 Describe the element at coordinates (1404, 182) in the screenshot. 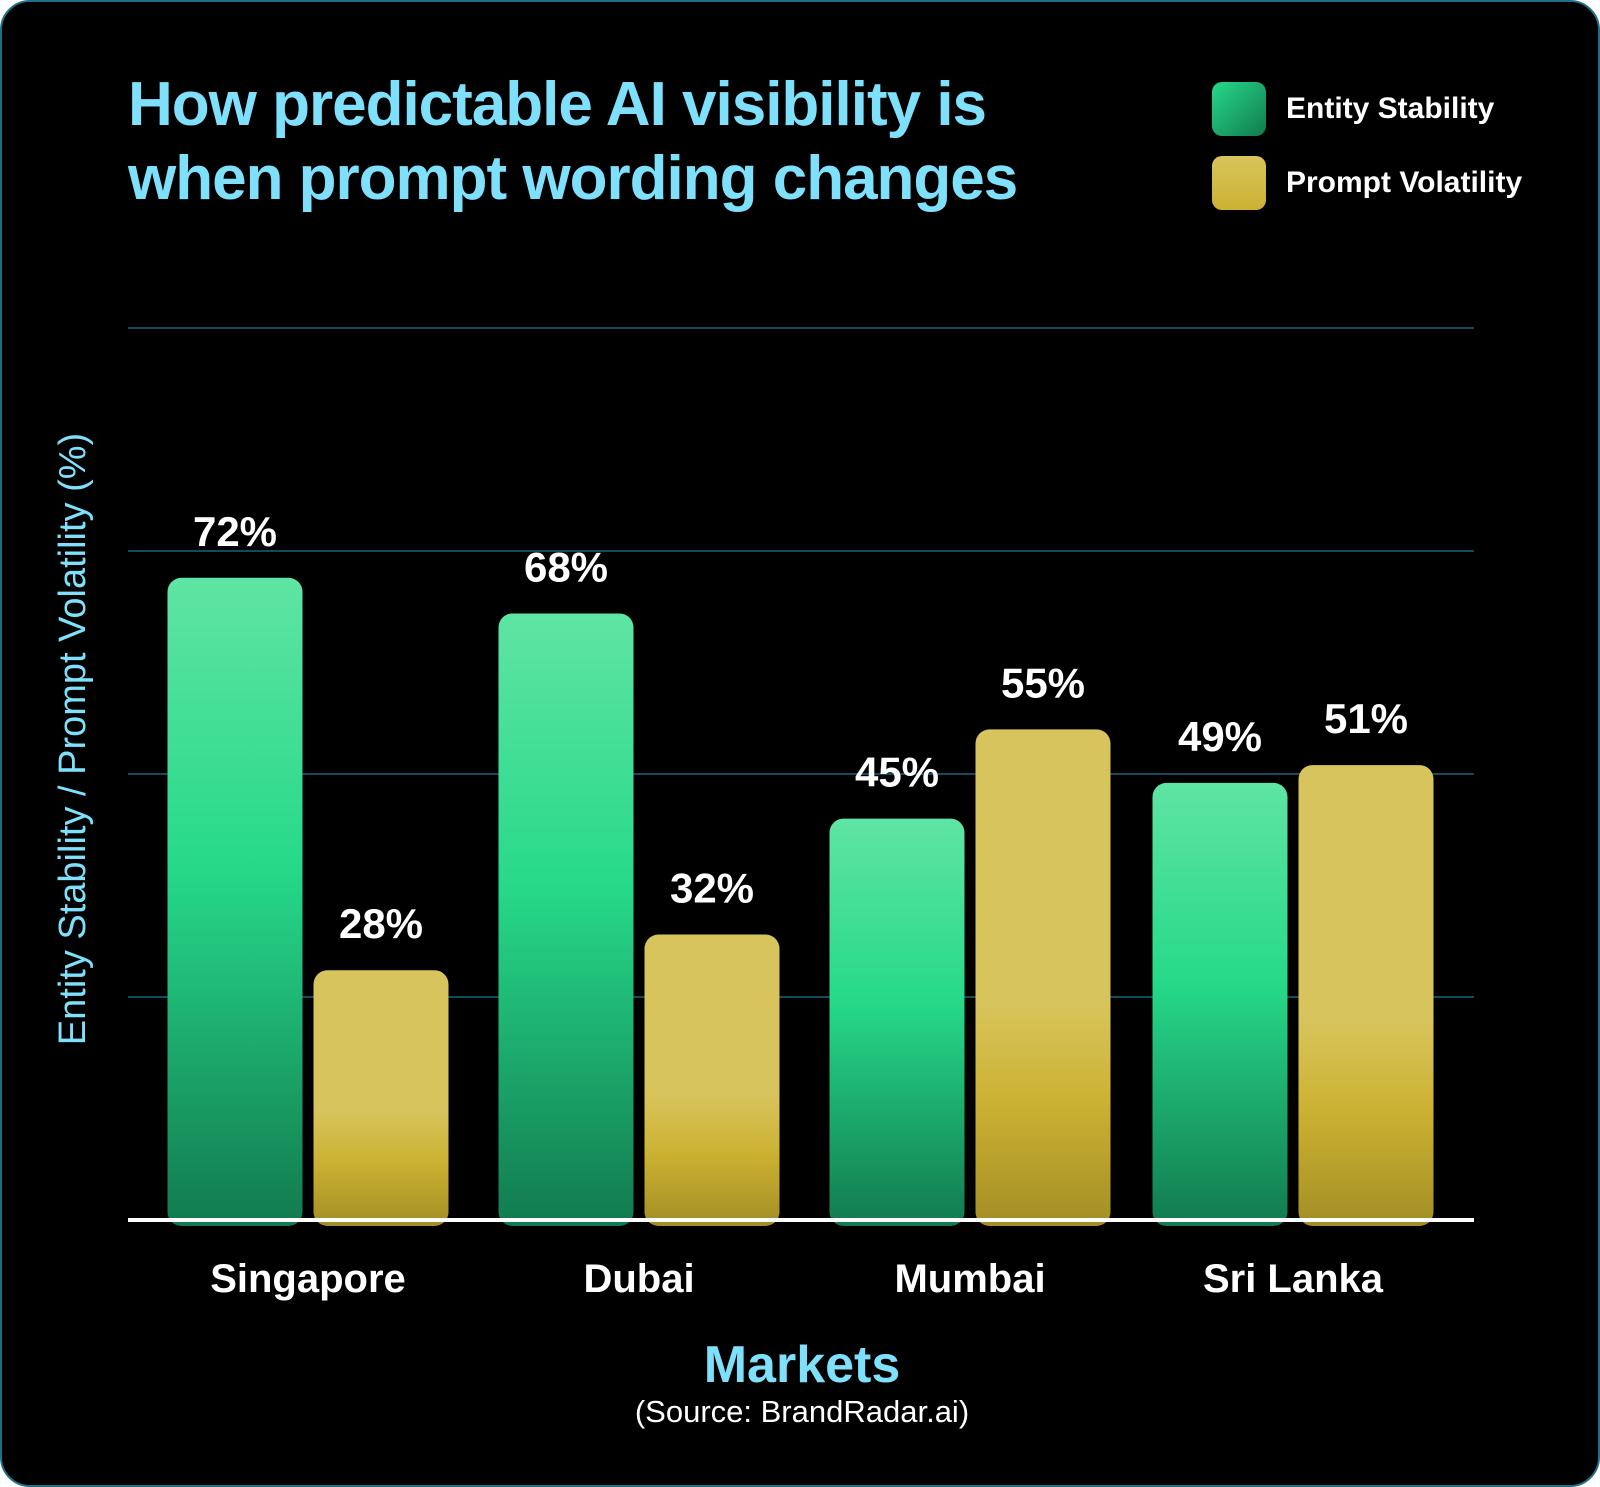

I see `legend-label-prompt-volatility: Prompt Volatility` at that location.